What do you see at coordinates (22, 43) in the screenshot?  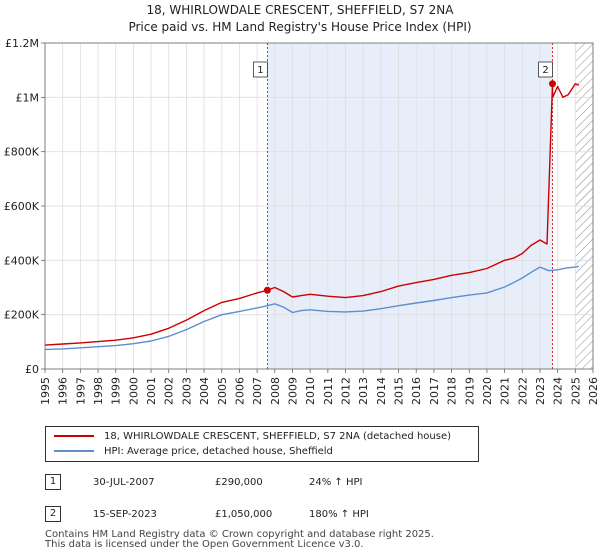 I see `y-tick-label: £1.2M` at bounding box center [22, 43].